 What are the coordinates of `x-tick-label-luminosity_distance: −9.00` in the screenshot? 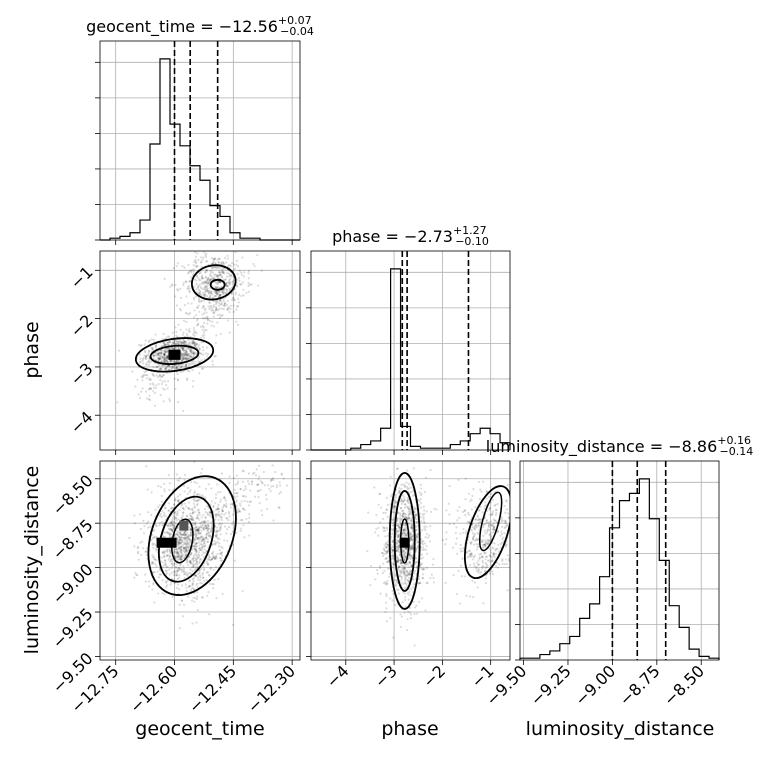 It's located at (595, 685).